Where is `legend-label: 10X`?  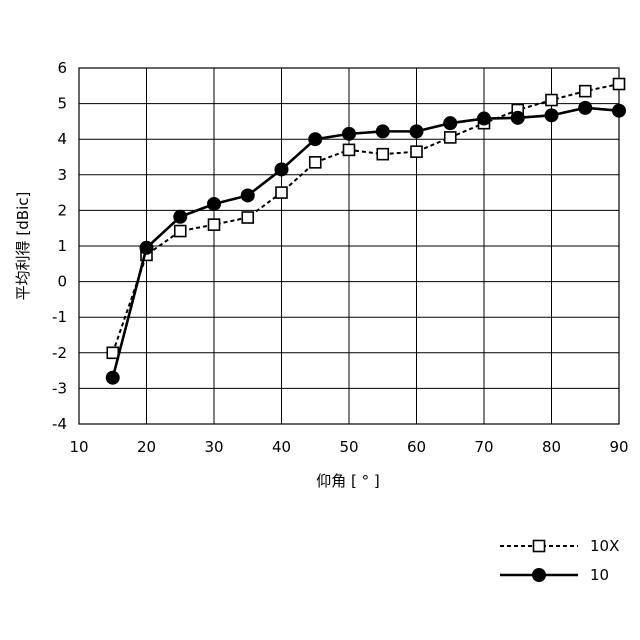
legend-label: 10X is located at coordinates (604, 546).